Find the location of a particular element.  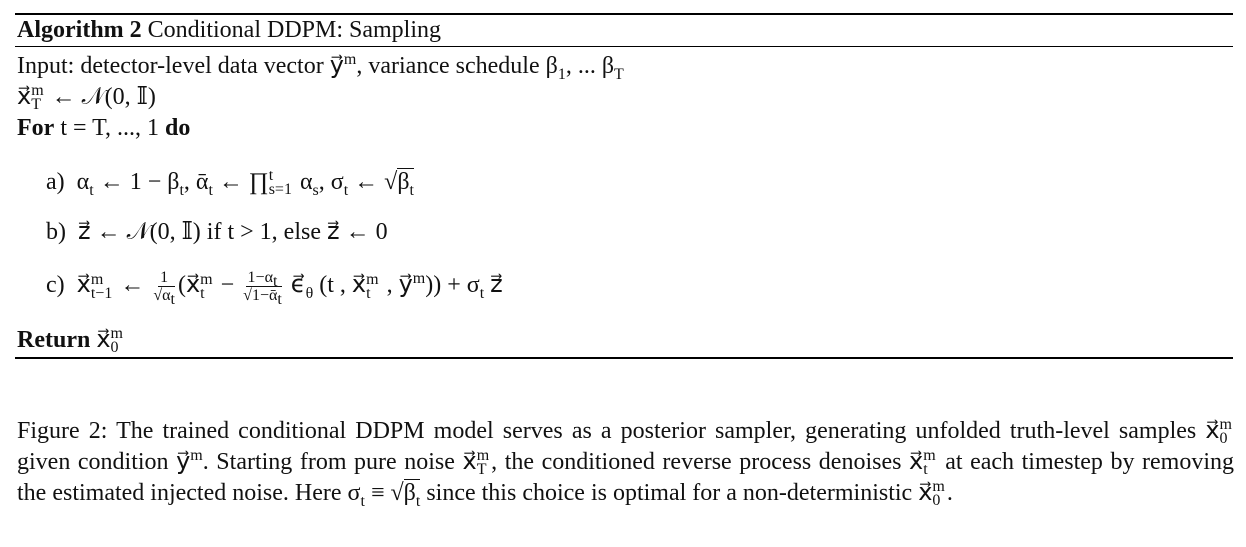

text-group: αt is located at coordinates (168, 297).